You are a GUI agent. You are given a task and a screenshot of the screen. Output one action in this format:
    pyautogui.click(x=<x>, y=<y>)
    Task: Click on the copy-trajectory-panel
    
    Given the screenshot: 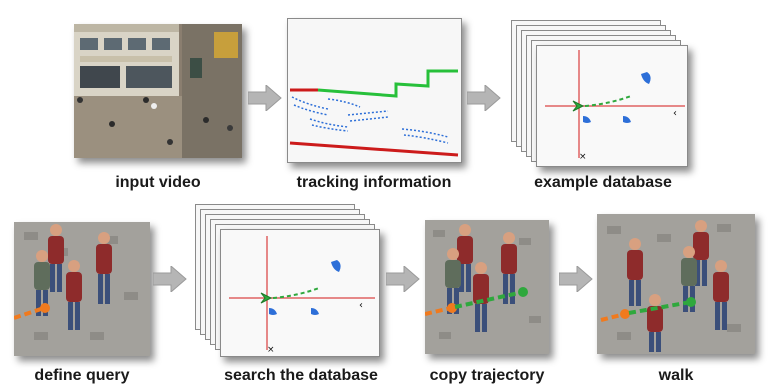 What is the action you would take?
    pyautogui.click(x=487, y=287)
    